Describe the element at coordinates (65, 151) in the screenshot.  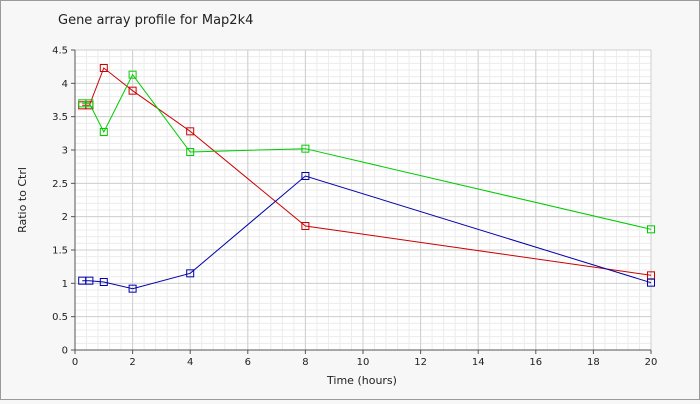
I see `y-tick-label: 3` at that location.